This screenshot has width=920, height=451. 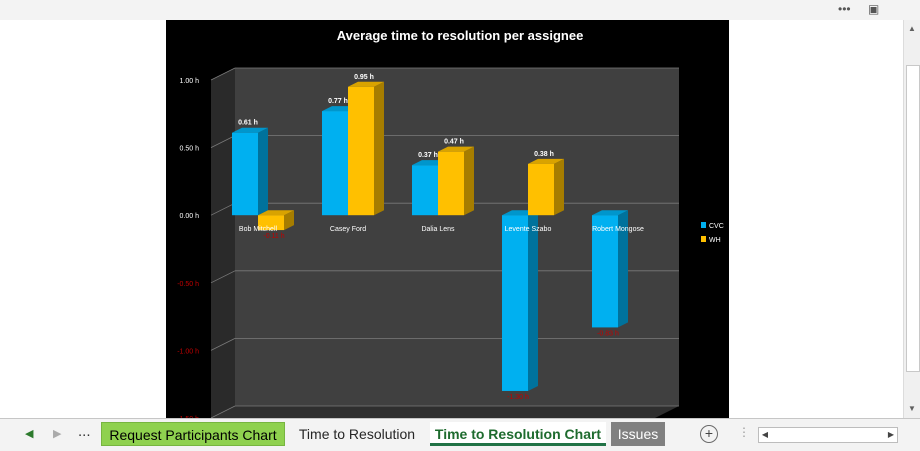 I want to click on scroll-thumb, so click(x=913, y=218).